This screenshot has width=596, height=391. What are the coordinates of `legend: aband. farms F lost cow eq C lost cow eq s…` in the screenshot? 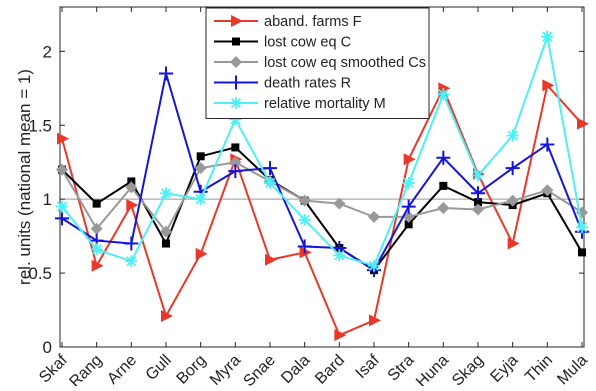 It's located at (317, 63).